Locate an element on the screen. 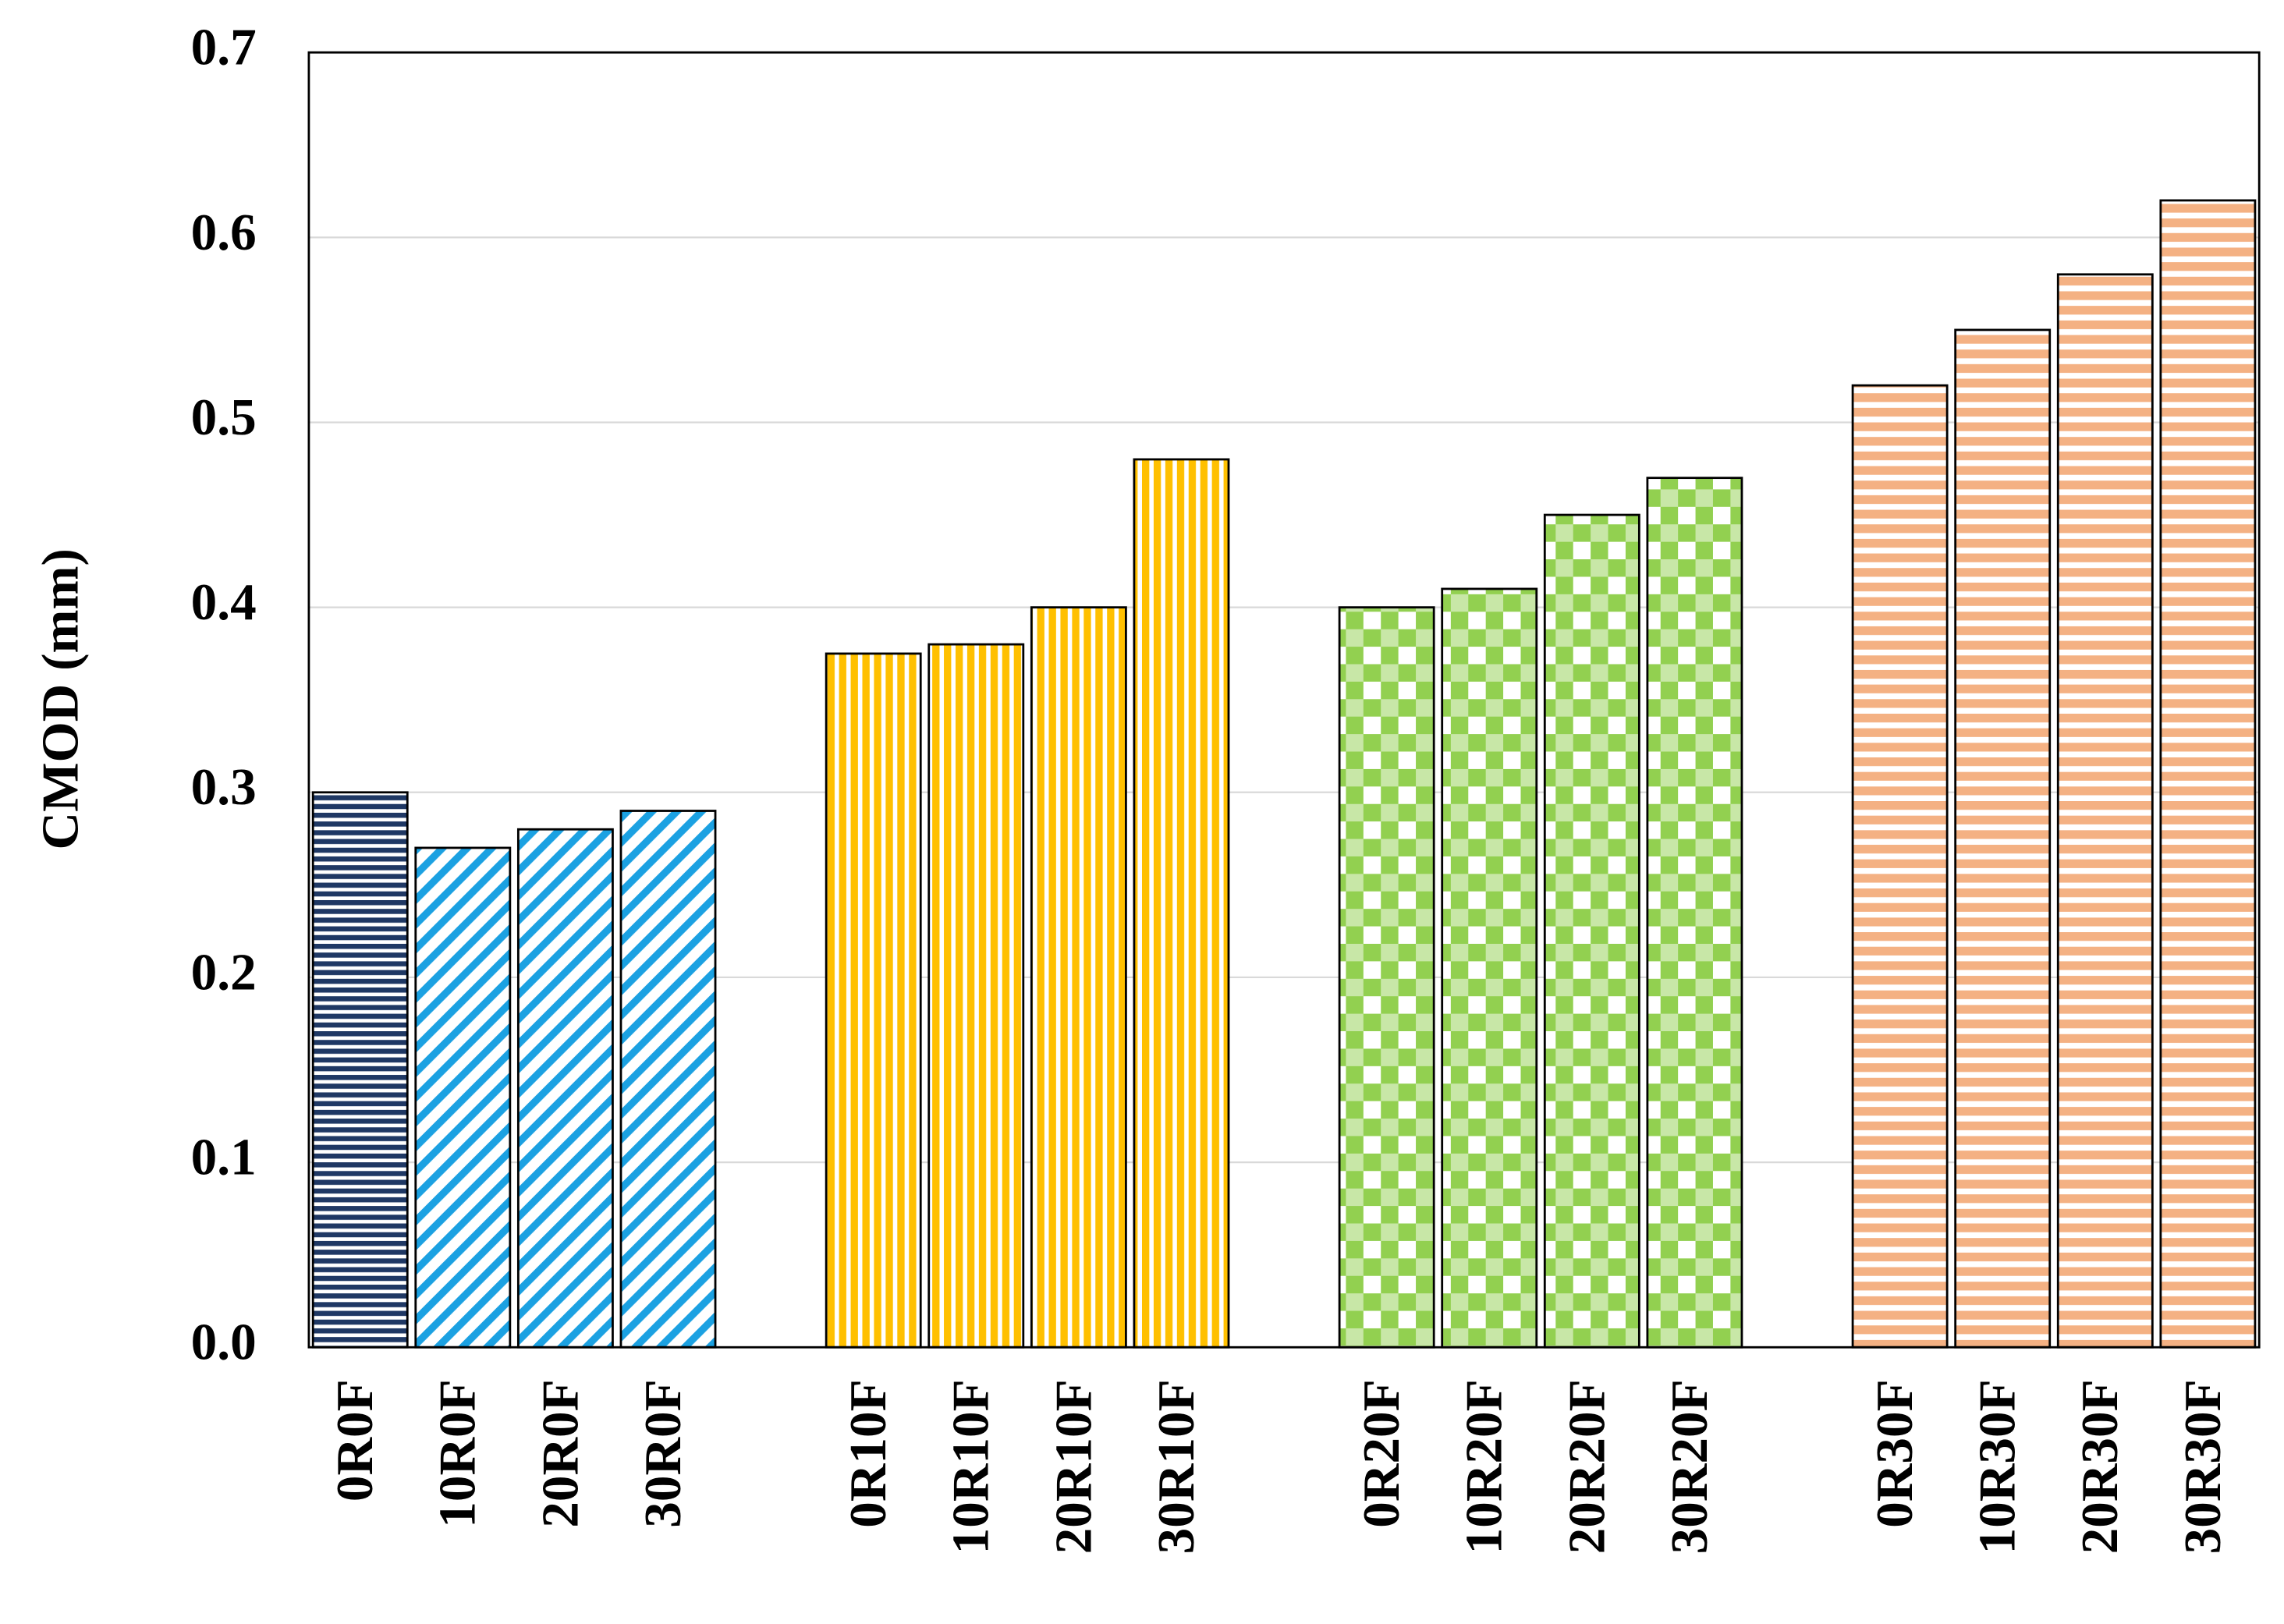 This screenshot has height=1624, width=2284. y-tick-label: 0.3 is located at coordinates (224, 786).